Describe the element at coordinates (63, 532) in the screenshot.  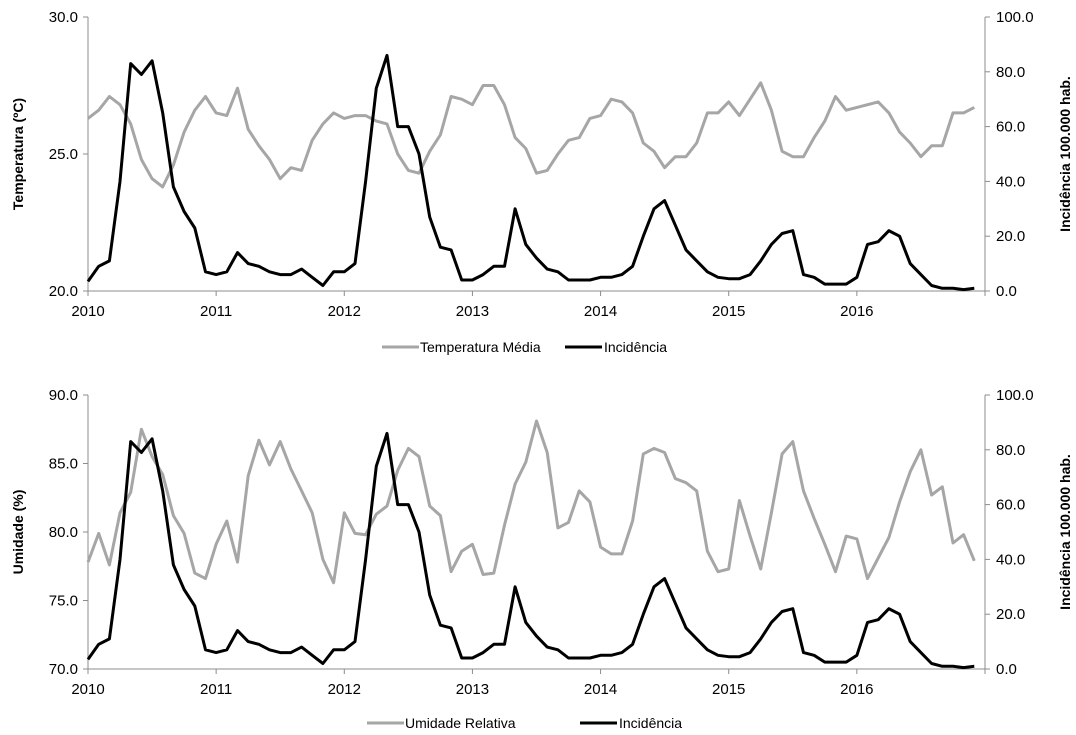
I see `left-axis-tick-label: 80.0` at that location.